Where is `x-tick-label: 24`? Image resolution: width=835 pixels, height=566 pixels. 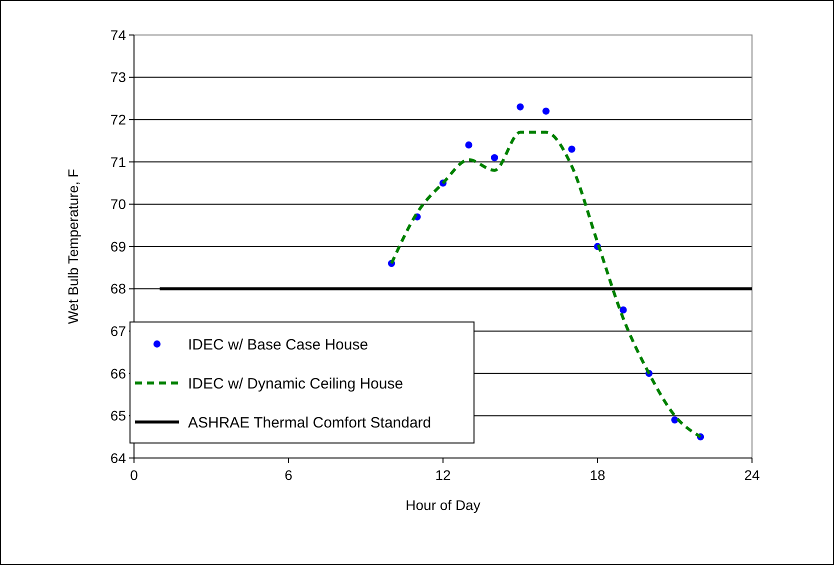 x-tick-label: 24 is located at coordinates (752, 475).